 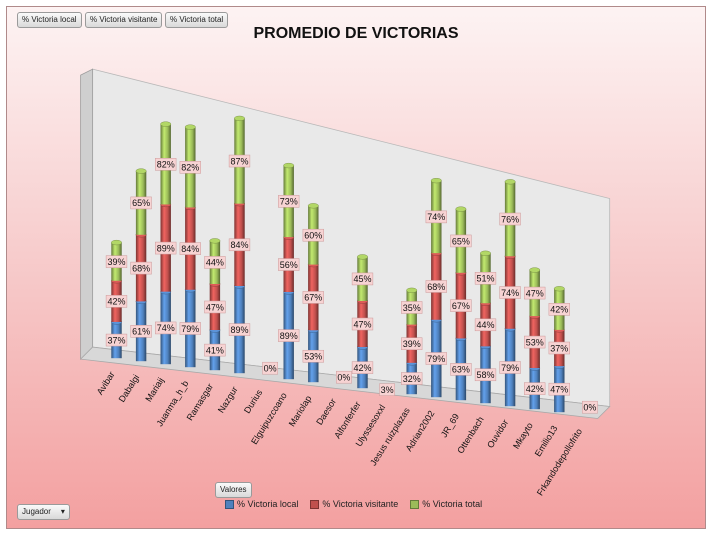 I want to click on data-label-local-5: 89%, so click(x=239, y=330).